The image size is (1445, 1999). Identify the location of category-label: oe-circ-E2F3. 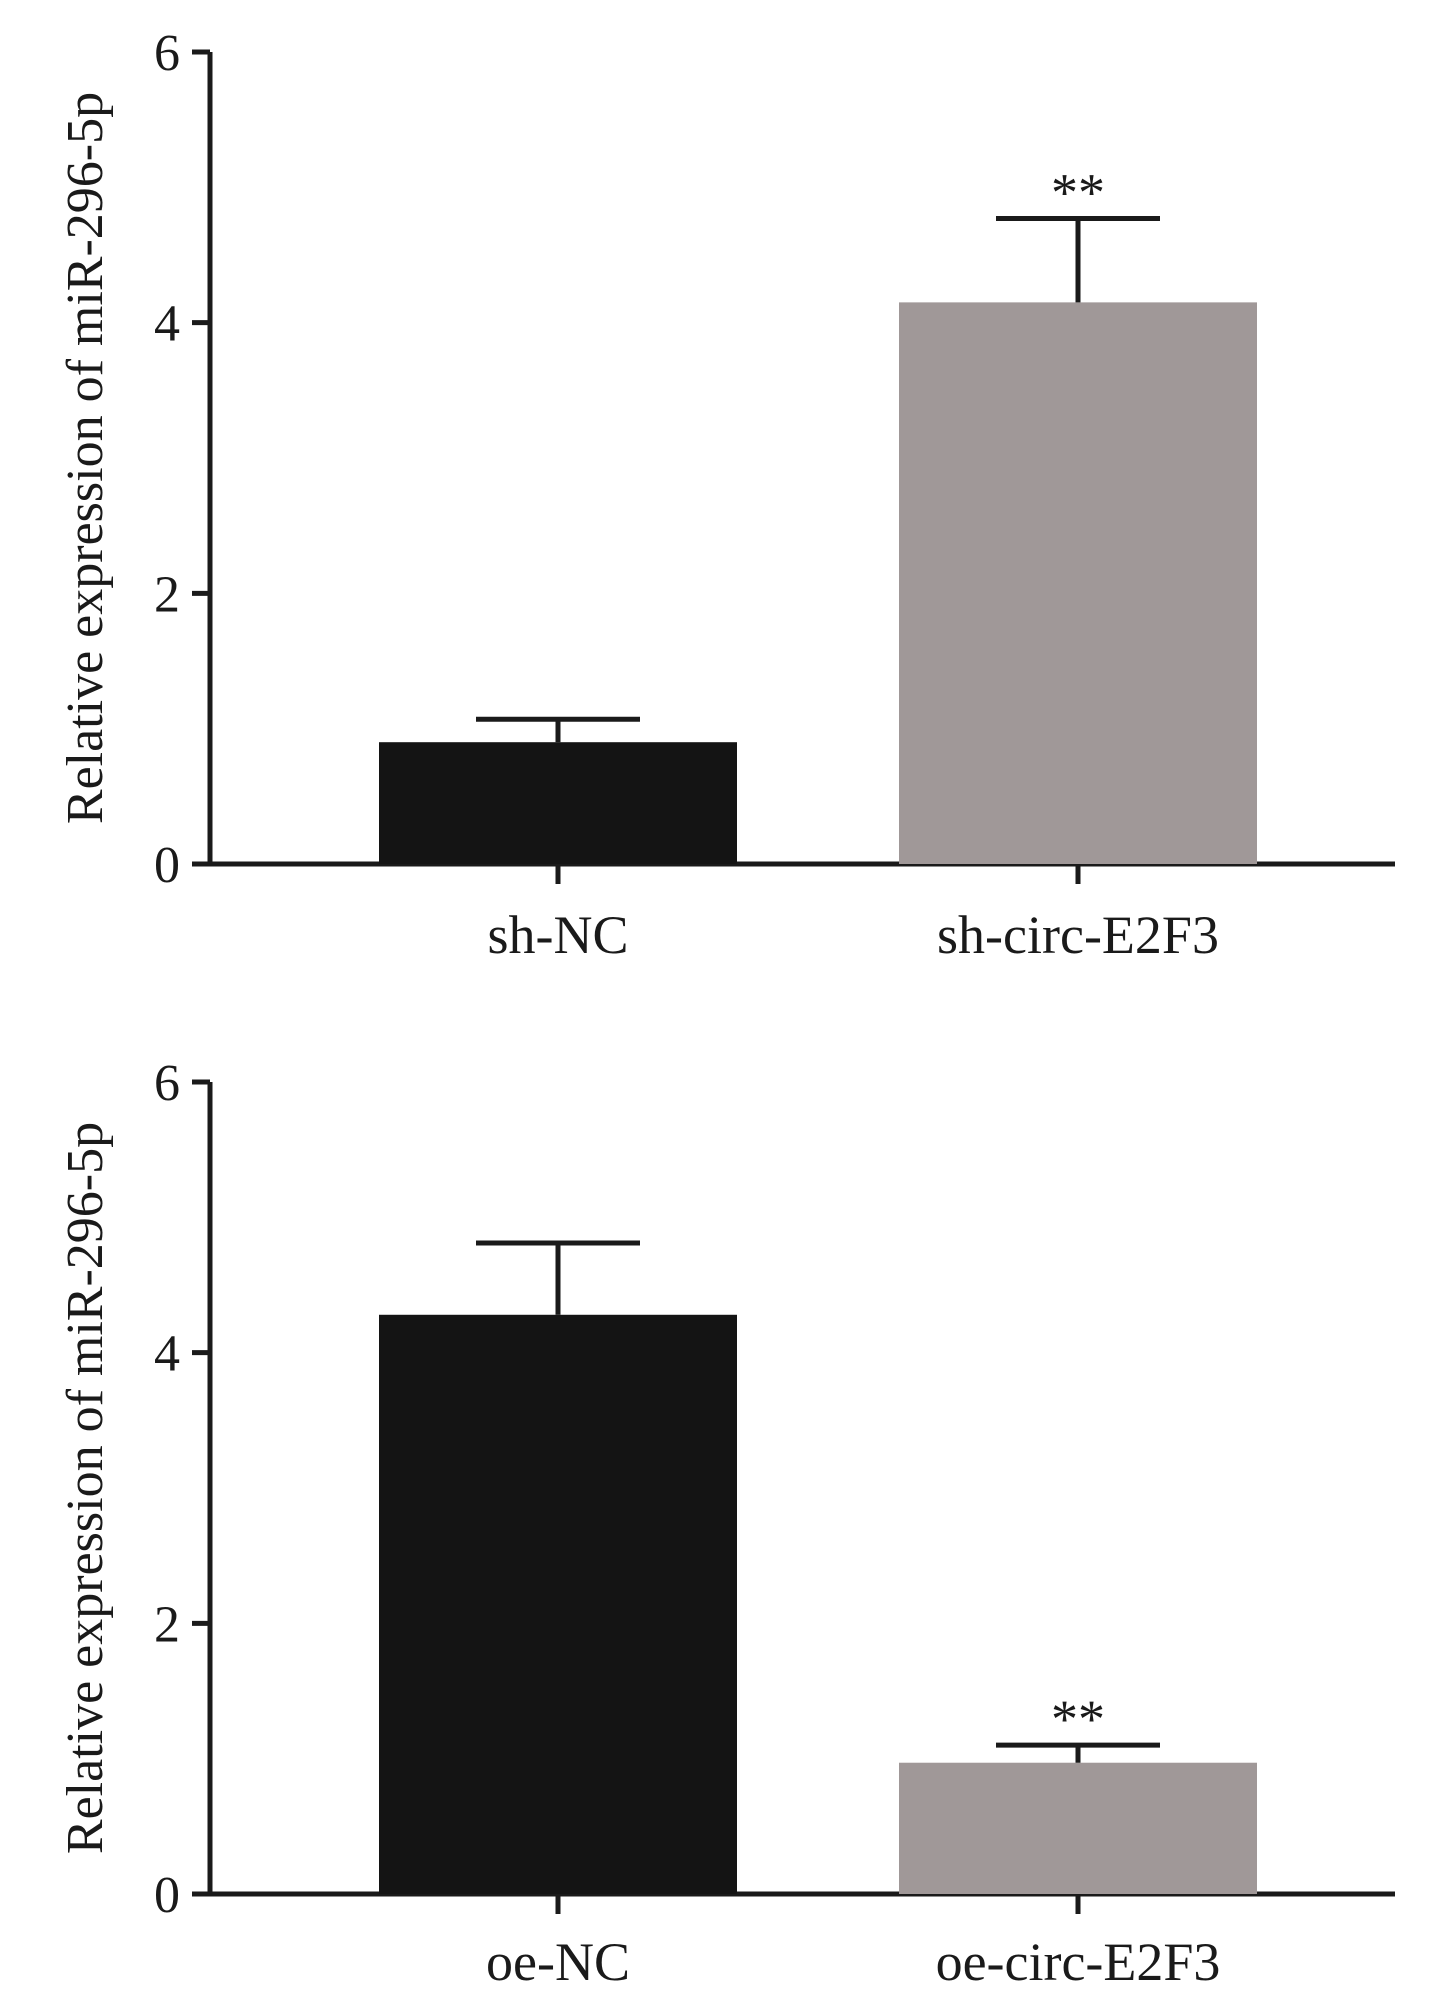
(1078, 1962).